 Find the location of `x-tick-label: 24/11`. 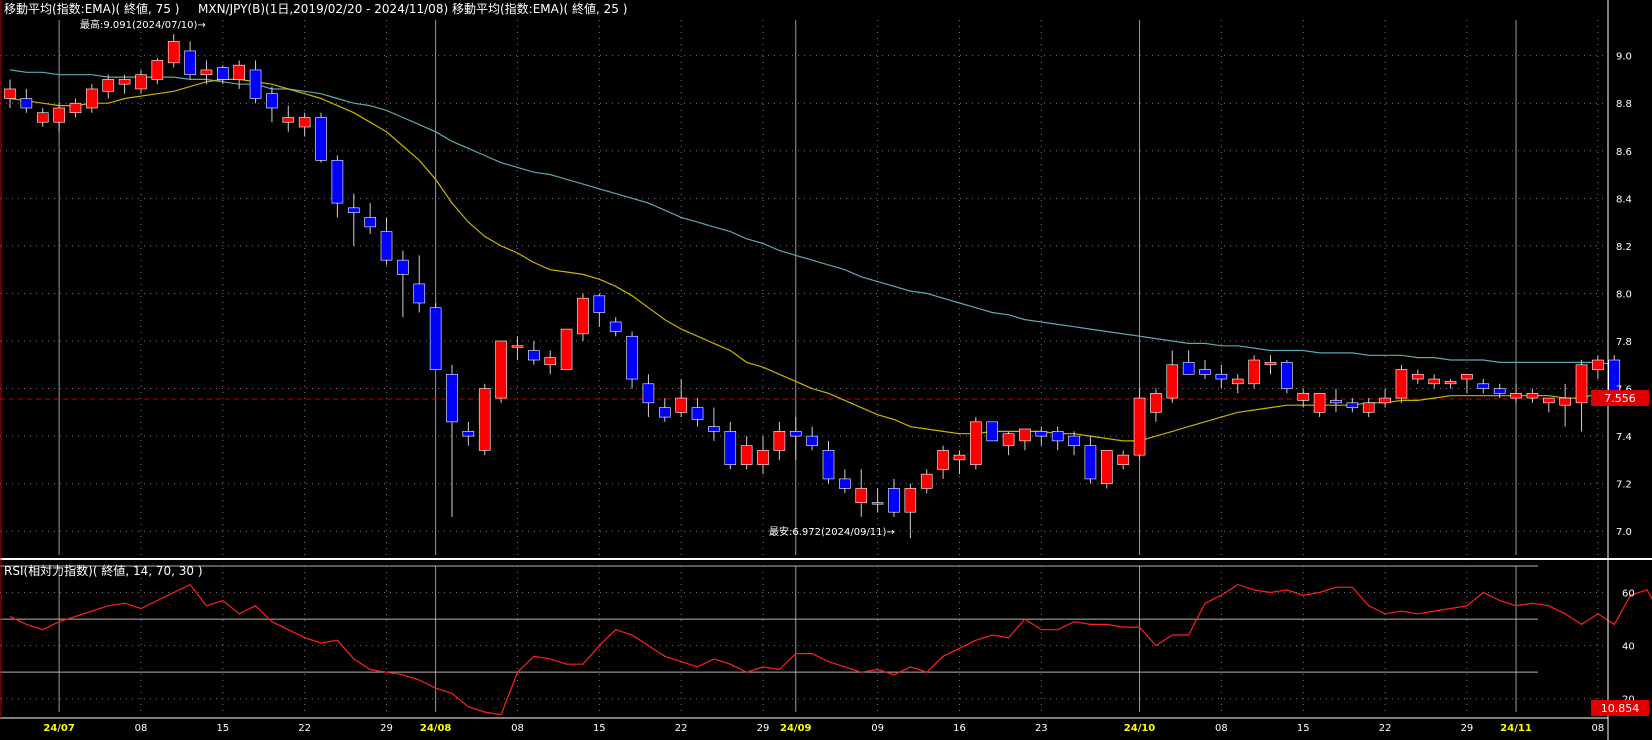

x-tick-label: 24/11 is located at coordinates (1516, 728).